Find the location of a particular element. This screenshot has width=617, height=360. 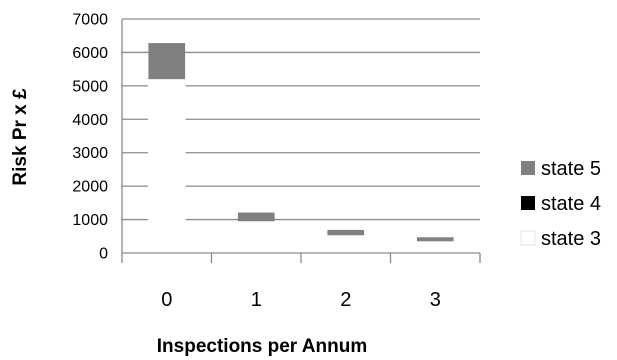

y-tick-label: 7000 is located at coordinates (90, 20).